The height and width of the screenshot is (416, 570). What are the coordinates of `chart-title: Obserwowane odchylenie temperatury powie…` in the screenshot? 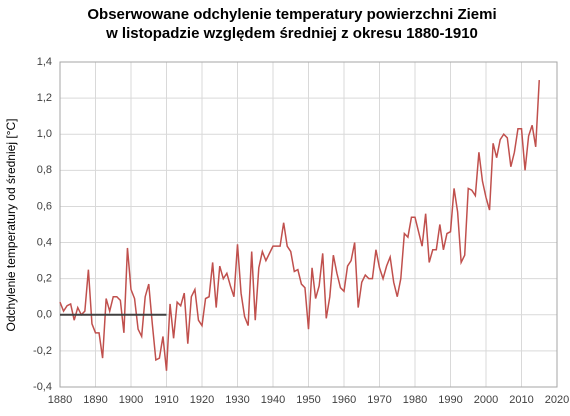 It's located at (291, 14).